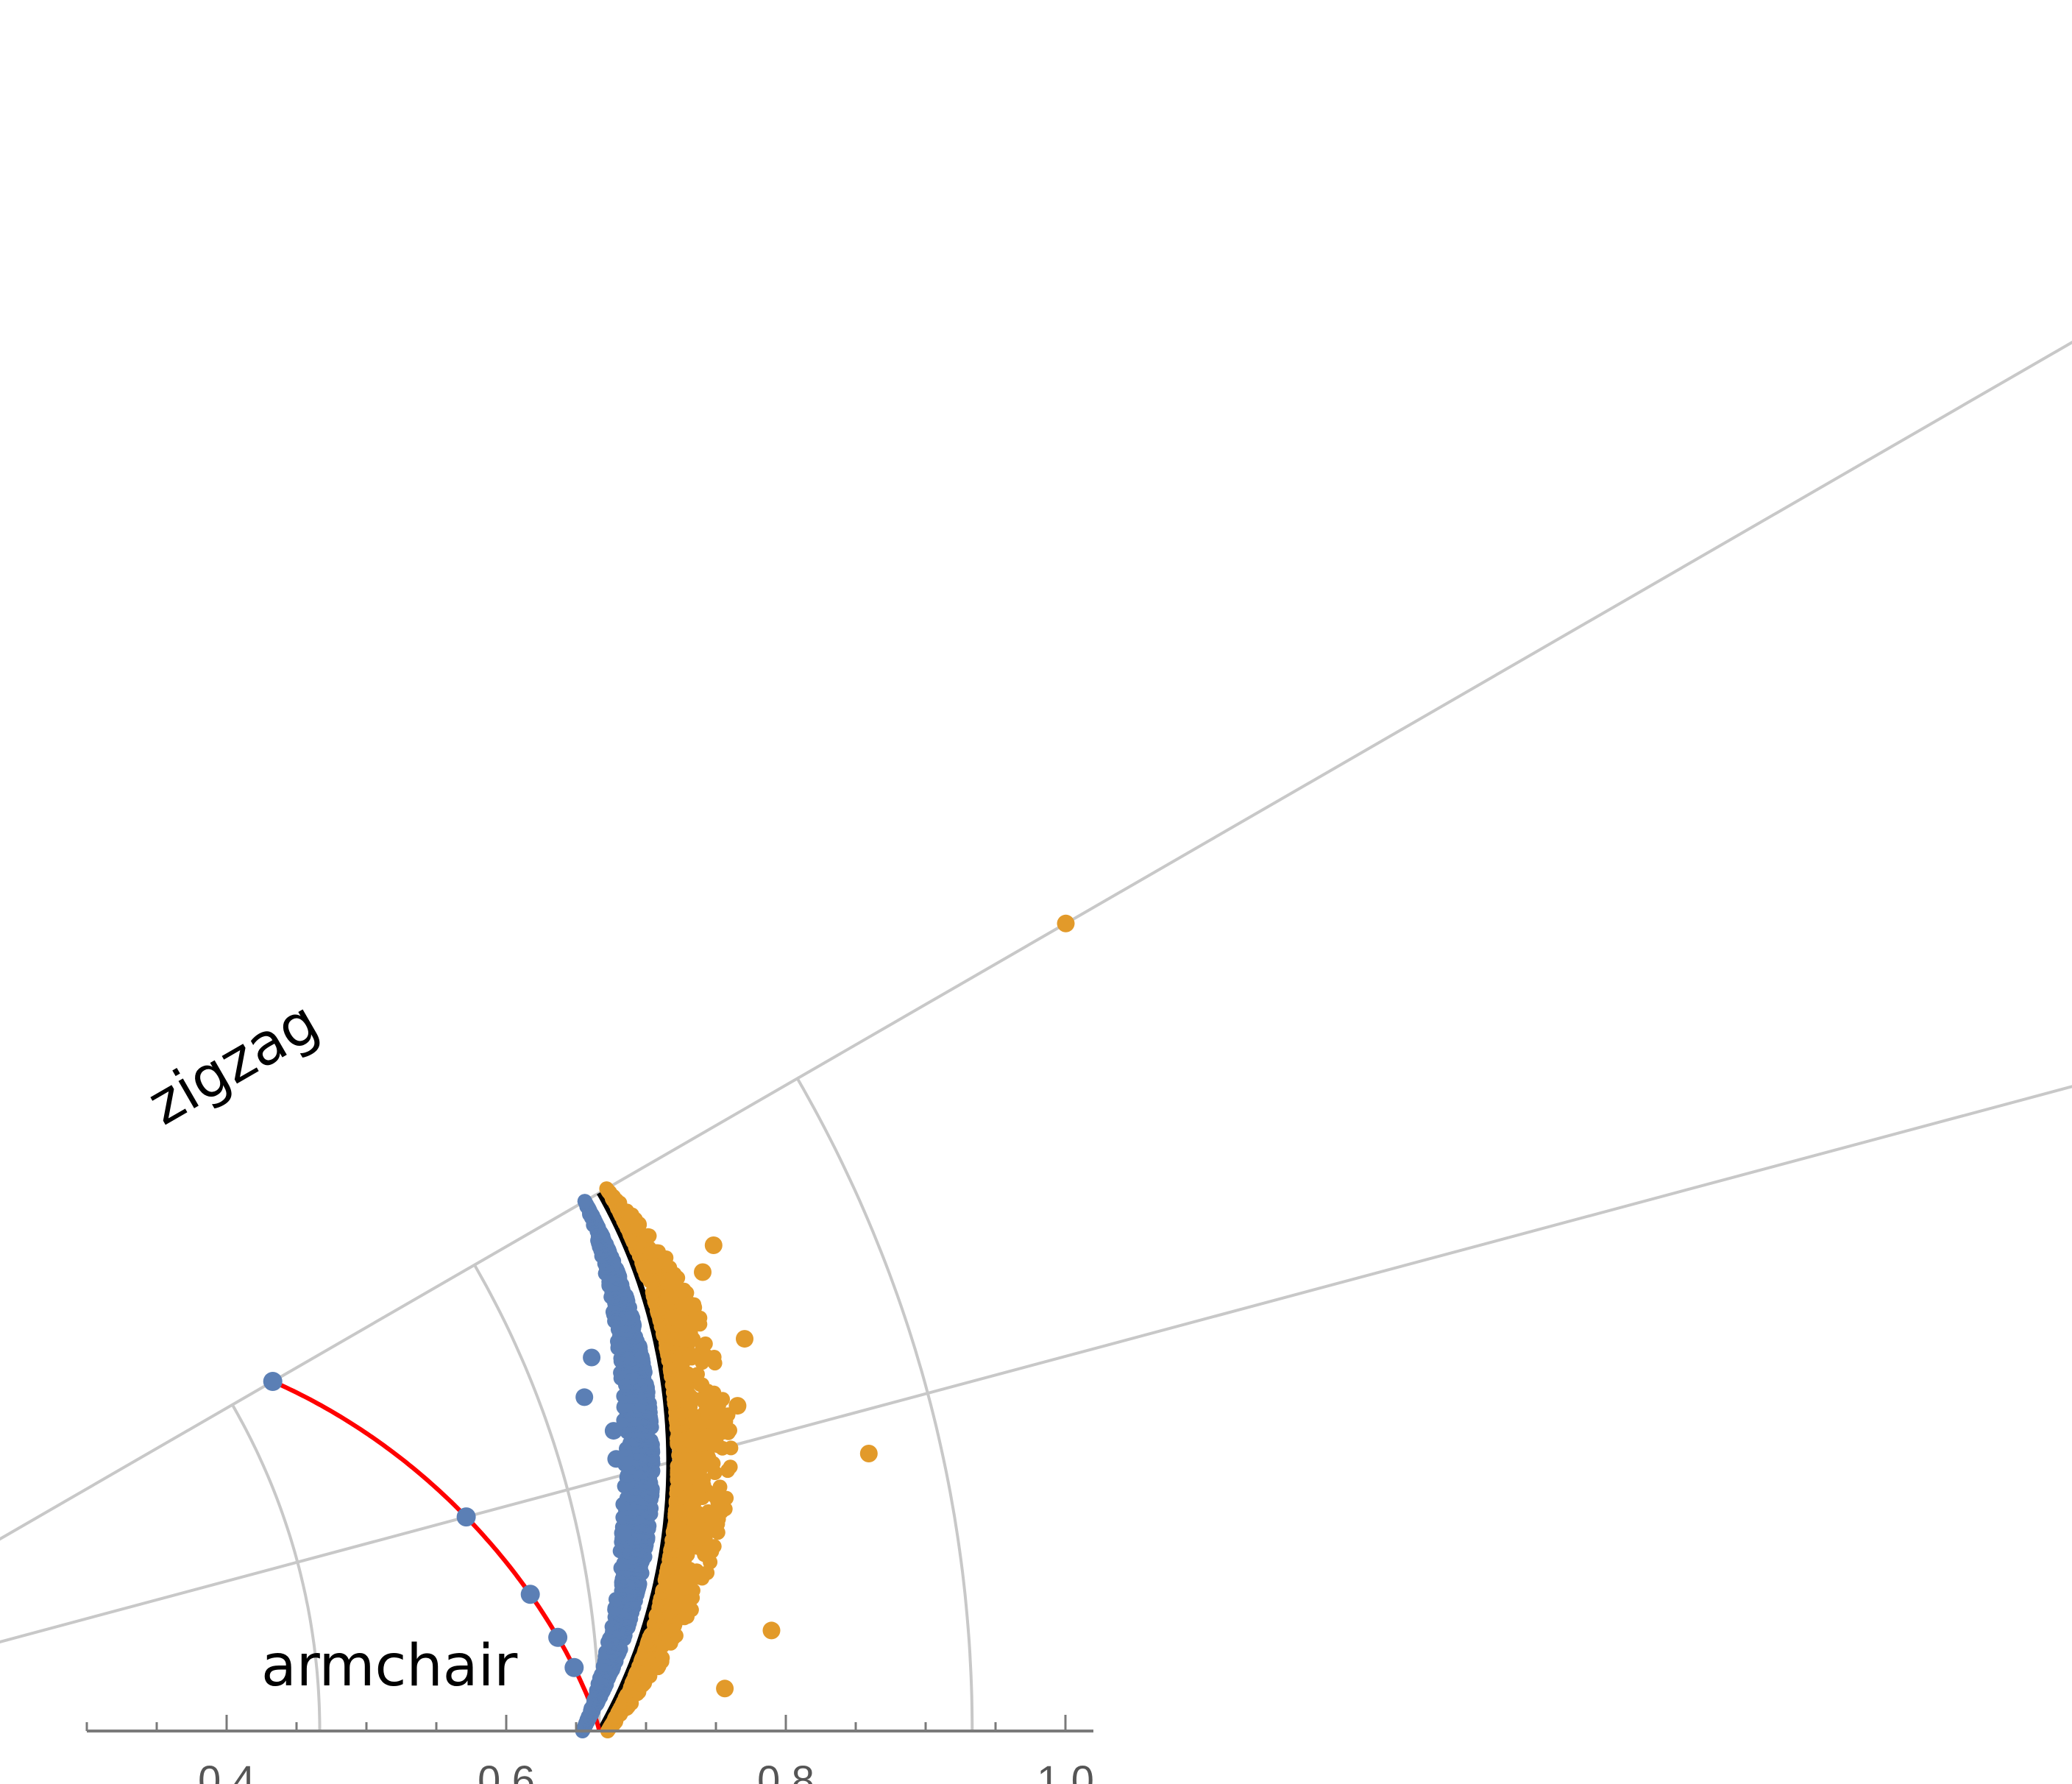 The image size is (2072, 1784). What do you see at coordinates (589, 1749) in the screenshot?
I see `axis-layer: 0.4 0.6 0.8 1.0` at bounding box center [589, 1749].